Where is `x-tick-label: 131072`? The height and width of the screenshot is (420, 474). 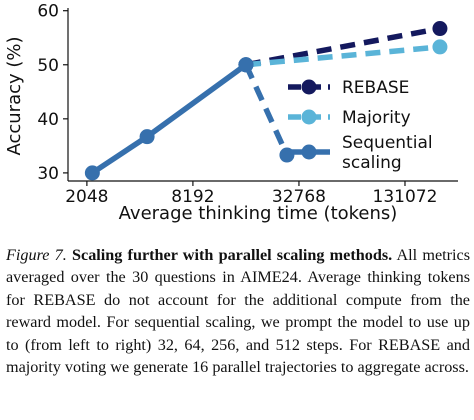 x-tick-label: 131072 is located at coordinates (405, 197).